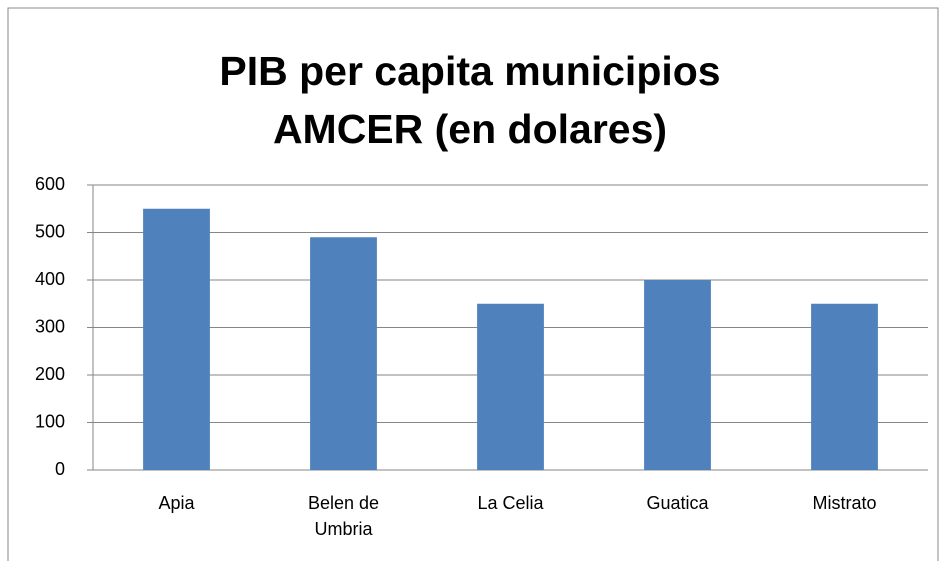 The width and height of the screenshot is (946, 561). What do you see at coordinates (510, 503) in the screenshot?
I see `x-tick-label: La Celia` at bounding box center [510, 503].